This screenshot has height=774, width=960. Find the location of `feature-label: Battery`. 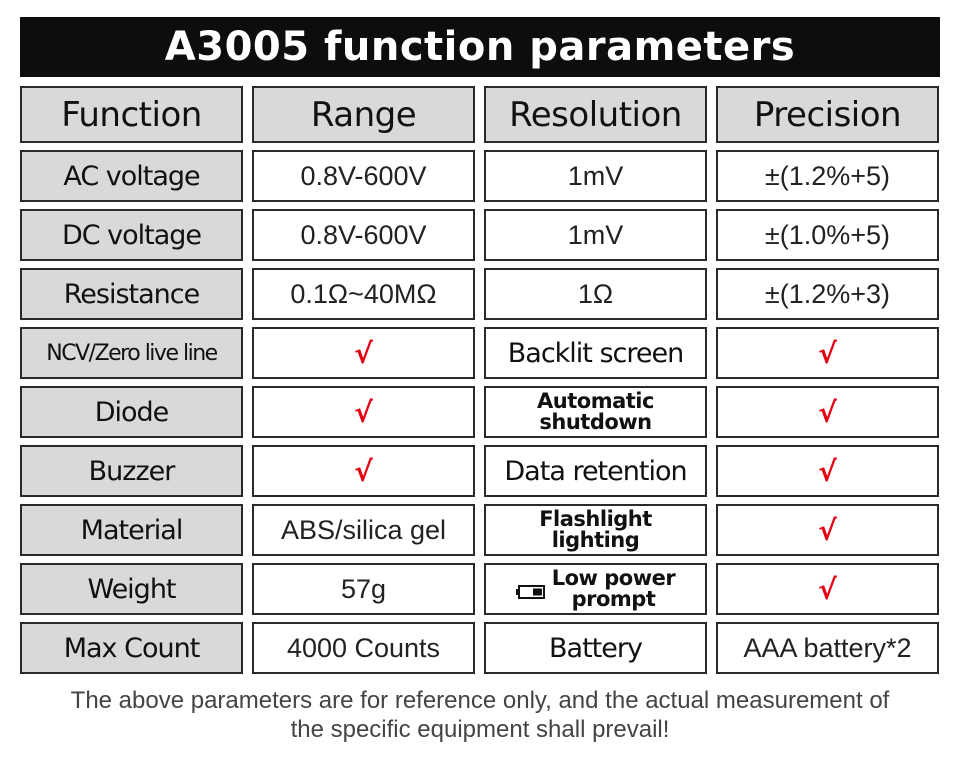

feature-label: Battery is located at coordinates (595, 648).